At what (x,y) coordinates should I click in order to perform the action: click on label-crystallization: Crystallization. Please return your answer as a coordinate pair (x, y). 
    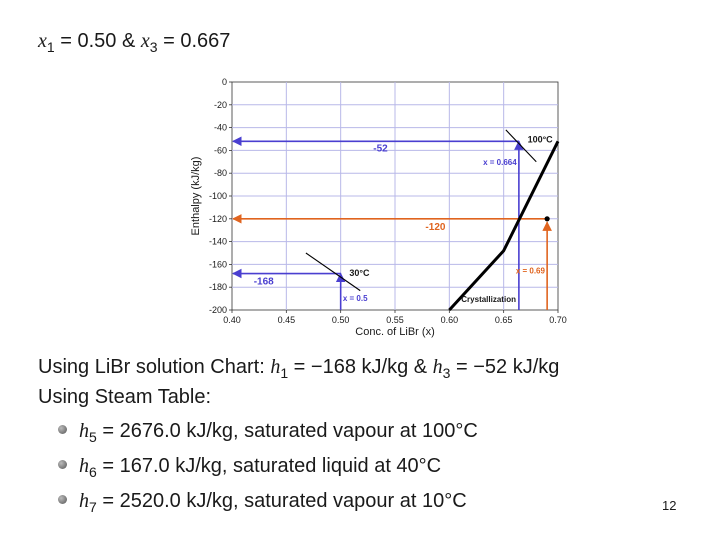
    Looking at the image, I should click on (488, 299).